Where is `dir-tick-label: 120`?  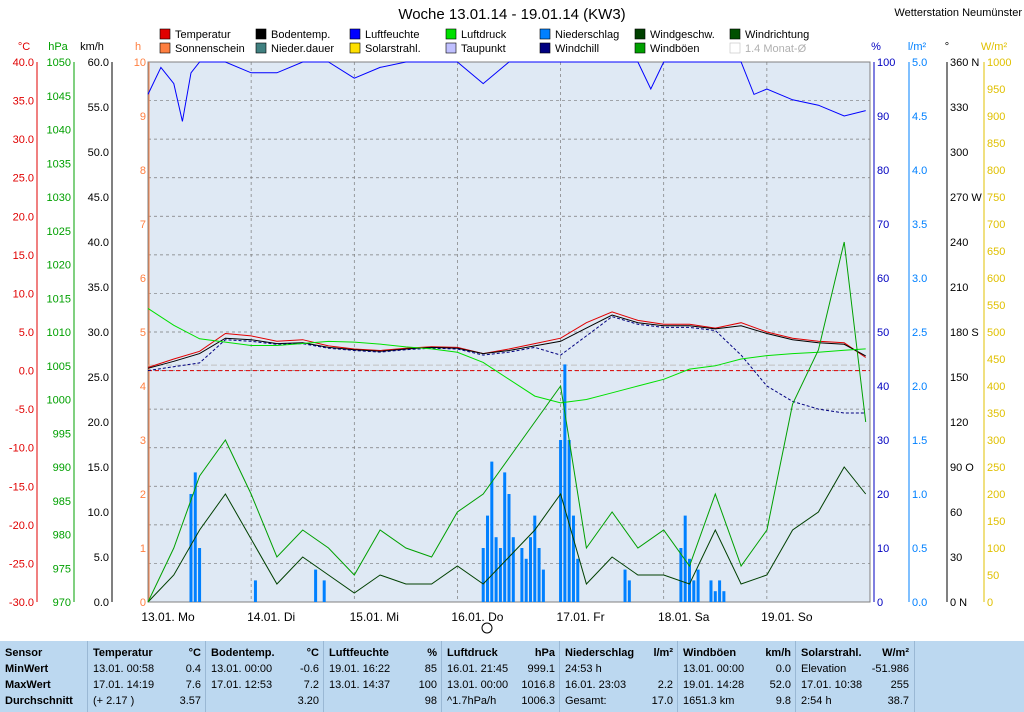
dir-tick-label: 120 is located at coordinates (959, 423).